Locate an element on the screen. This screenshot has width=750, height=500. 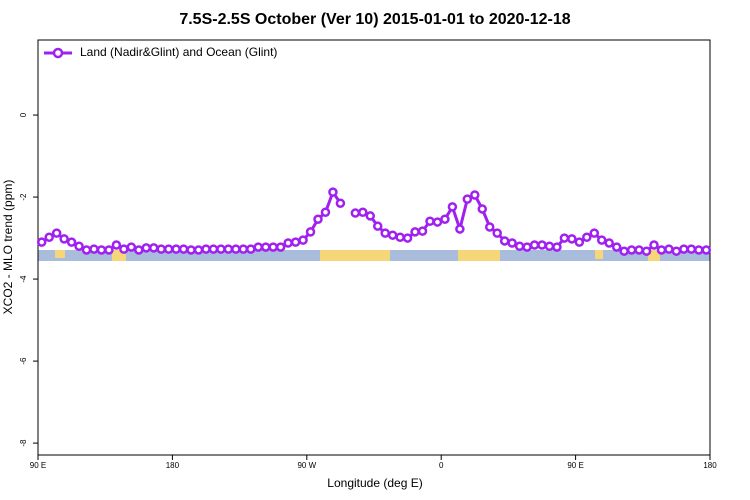
y-axis-label: XCO2 - MLO trend (ppm) is located at coordinates (8, 247).